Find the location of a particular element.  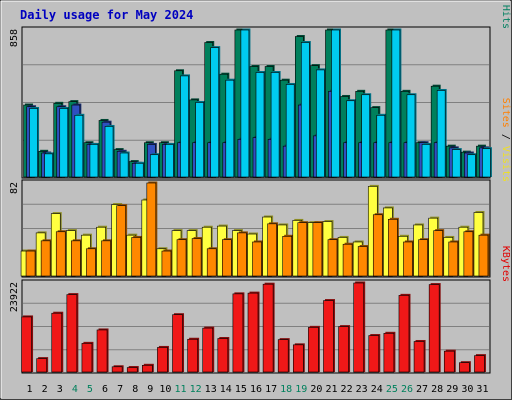

x-tick-label-12: 12 is located at coordinates (196, 389).